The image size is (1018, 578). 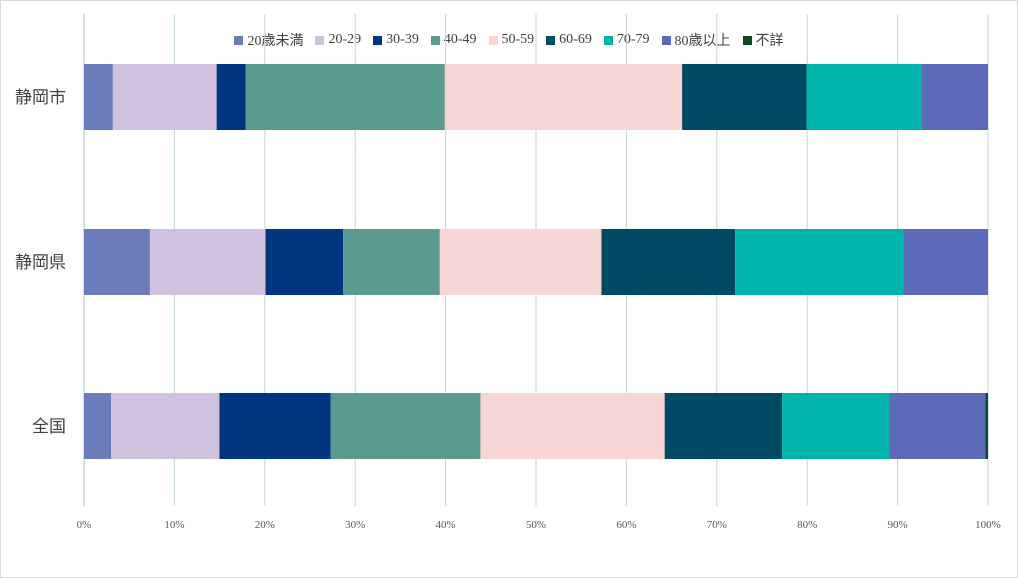 What do you see at coordinates (988, 525) in the screenshot?
I see `x-tick-label: 100%` at bounding box center [988, 525].